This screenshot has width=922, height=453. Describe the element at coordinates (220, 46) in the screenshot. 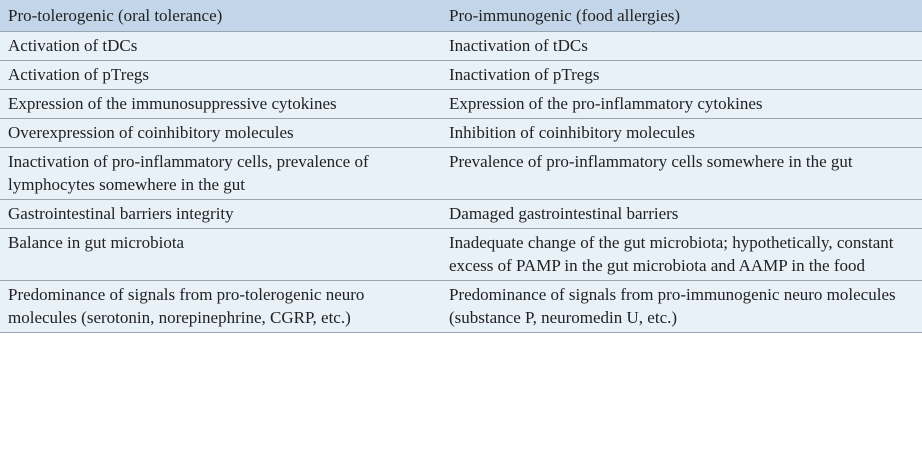

I see `table-cell: Activation of tDCs` at that location.